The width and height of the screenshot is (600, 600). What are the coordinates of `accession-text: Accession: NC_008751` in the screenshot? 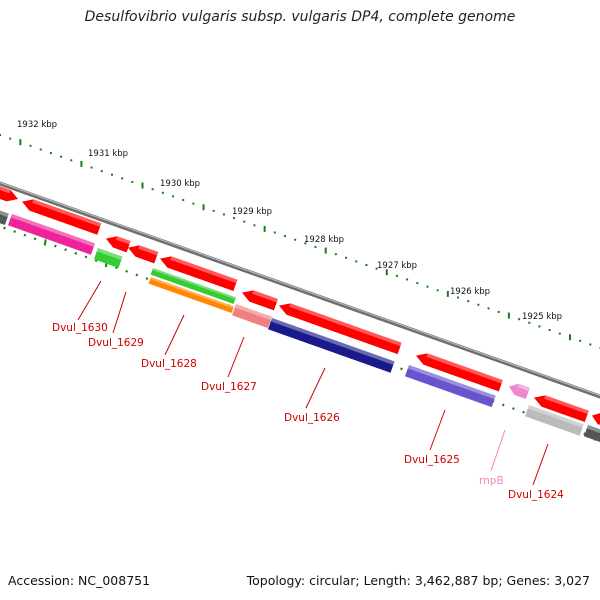 It's located at (79, 580).